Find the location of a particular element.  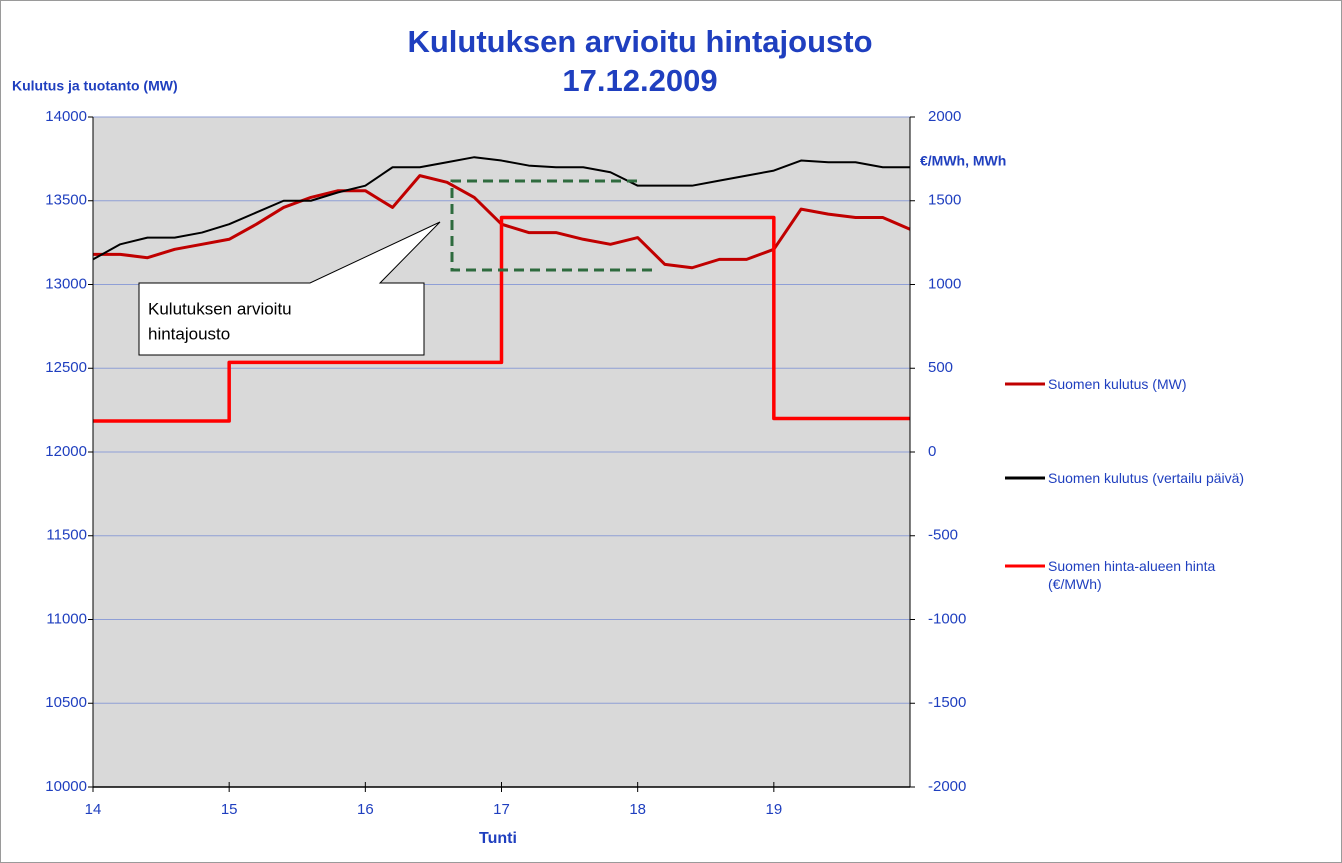

chart-title: Kulutuksen arvioitu hintajousto is located at coordinates (639, 41).